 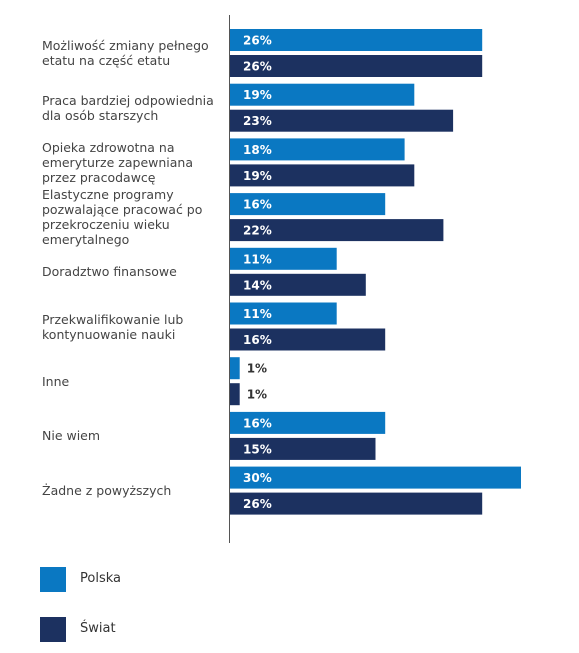 What do you see at coordinates (257, 449) in the screenshot?
I see `value-label: 15%` at bounding box center [257, 449].